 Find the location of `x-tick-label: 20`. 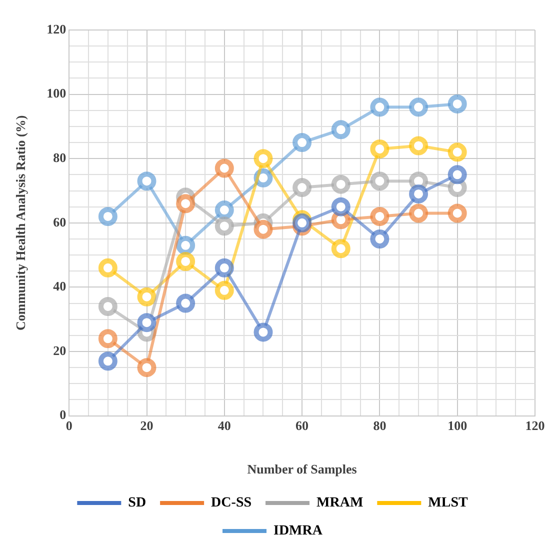

x-tick-label: 20 is located at coordinates (147, 425).